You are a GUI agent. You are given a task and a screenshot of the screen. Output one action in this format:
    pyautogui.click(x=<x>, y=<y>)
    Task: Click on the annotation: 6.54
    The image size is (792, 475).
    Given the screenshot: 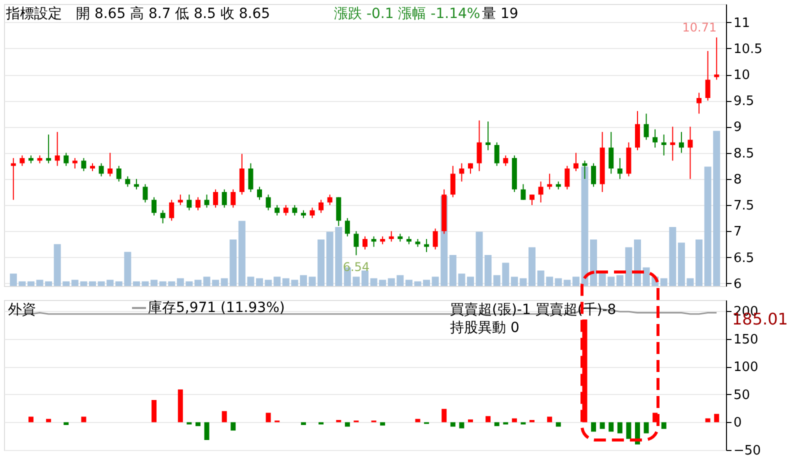 What is the action you would take?
    pyautogui.click(x=356, y=267)
    